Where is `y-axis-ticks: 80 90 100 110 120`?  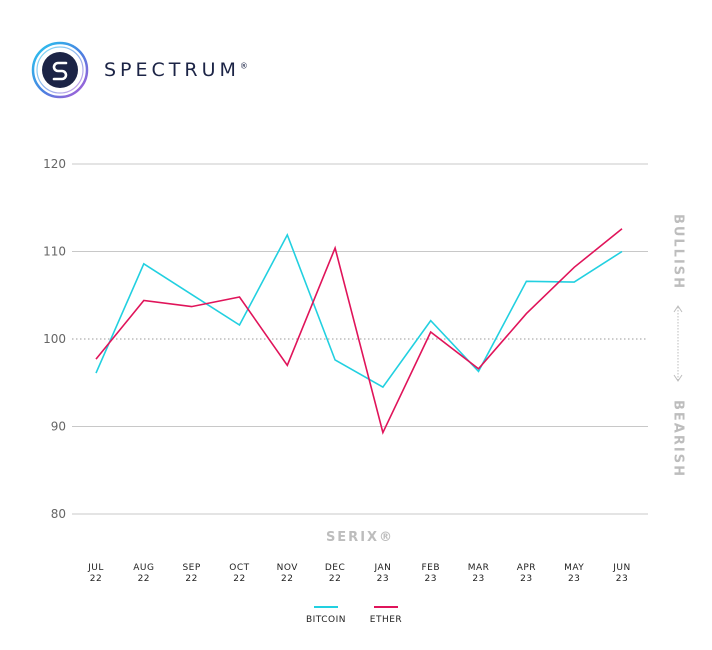
y-axis-ticks: 80 90 100 110 120 is located at coordinates (54, 339).